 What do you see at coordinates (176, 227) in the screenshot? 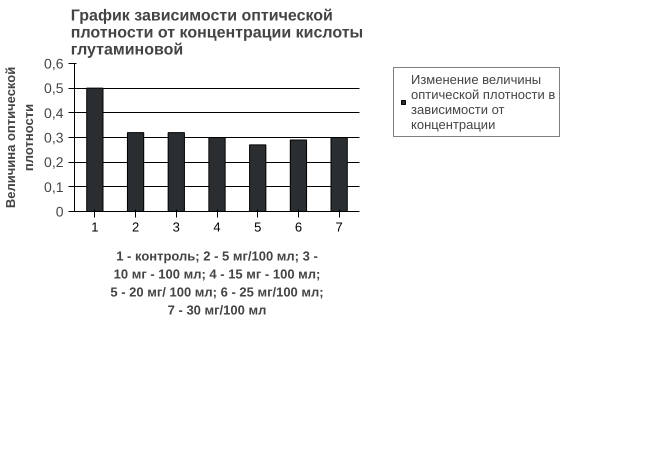
I see `x-tick-label: 3` at bounding box center [176, 227].